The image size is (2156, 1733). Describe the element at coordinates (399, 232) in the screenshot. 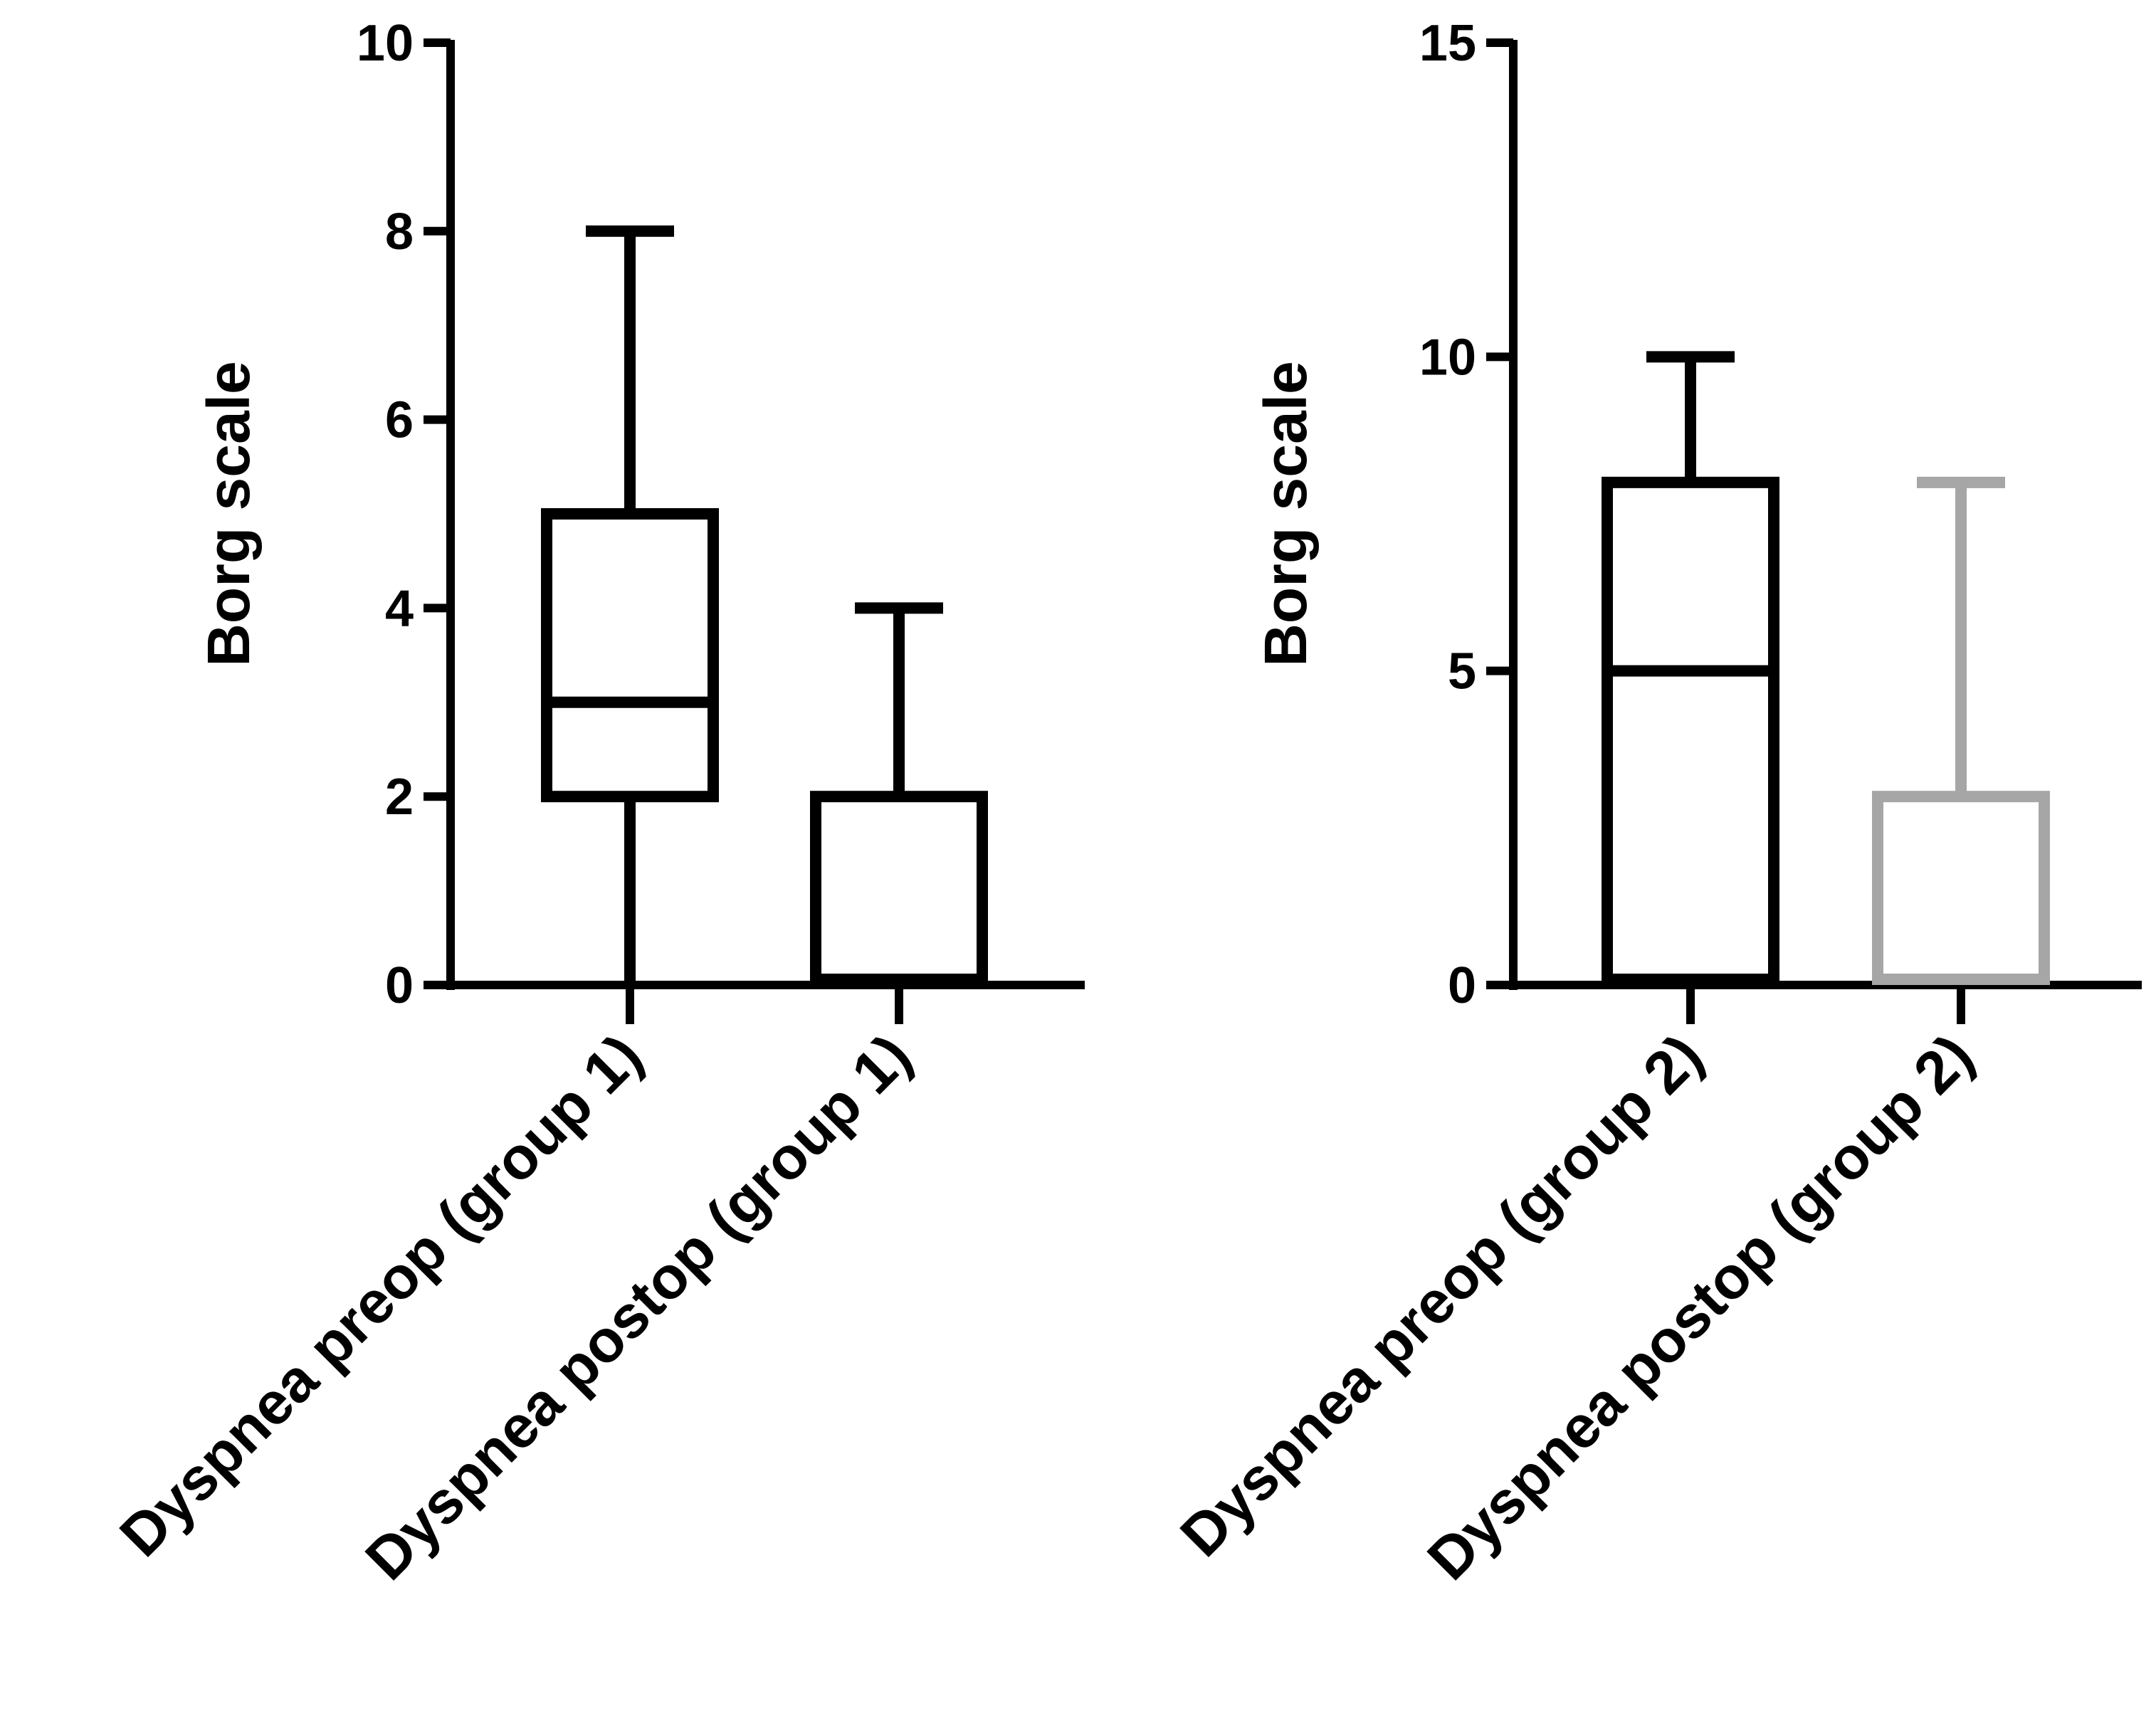

I see `y-tick-label: 8` at that location.